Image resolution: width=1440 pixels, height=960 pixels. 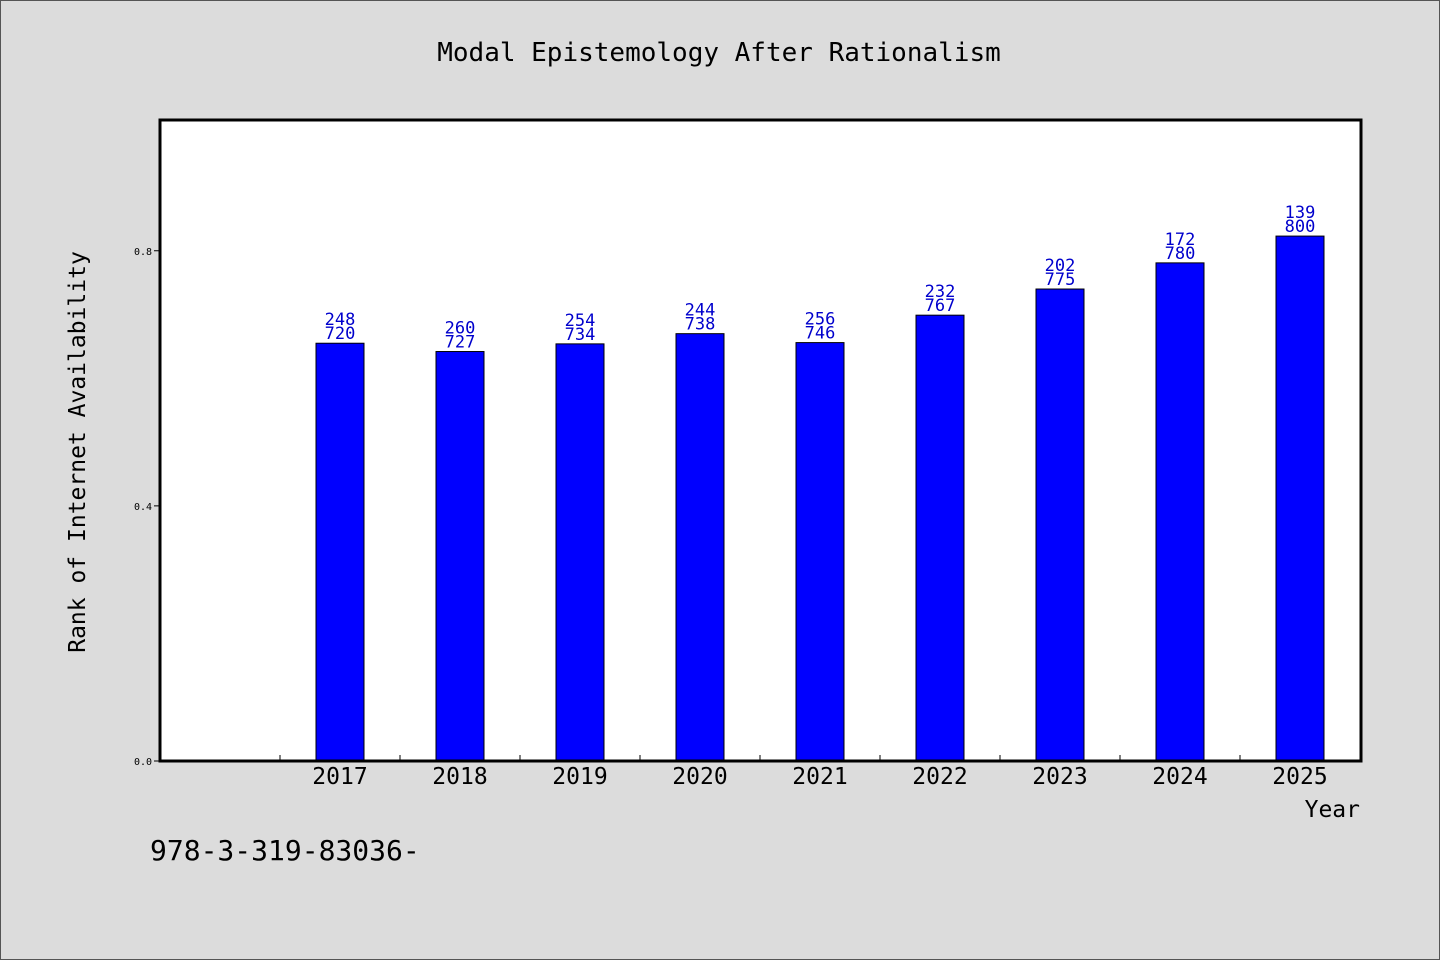 I want to click on x-tick-label-2022: 2022, so click(x=939, y=777).